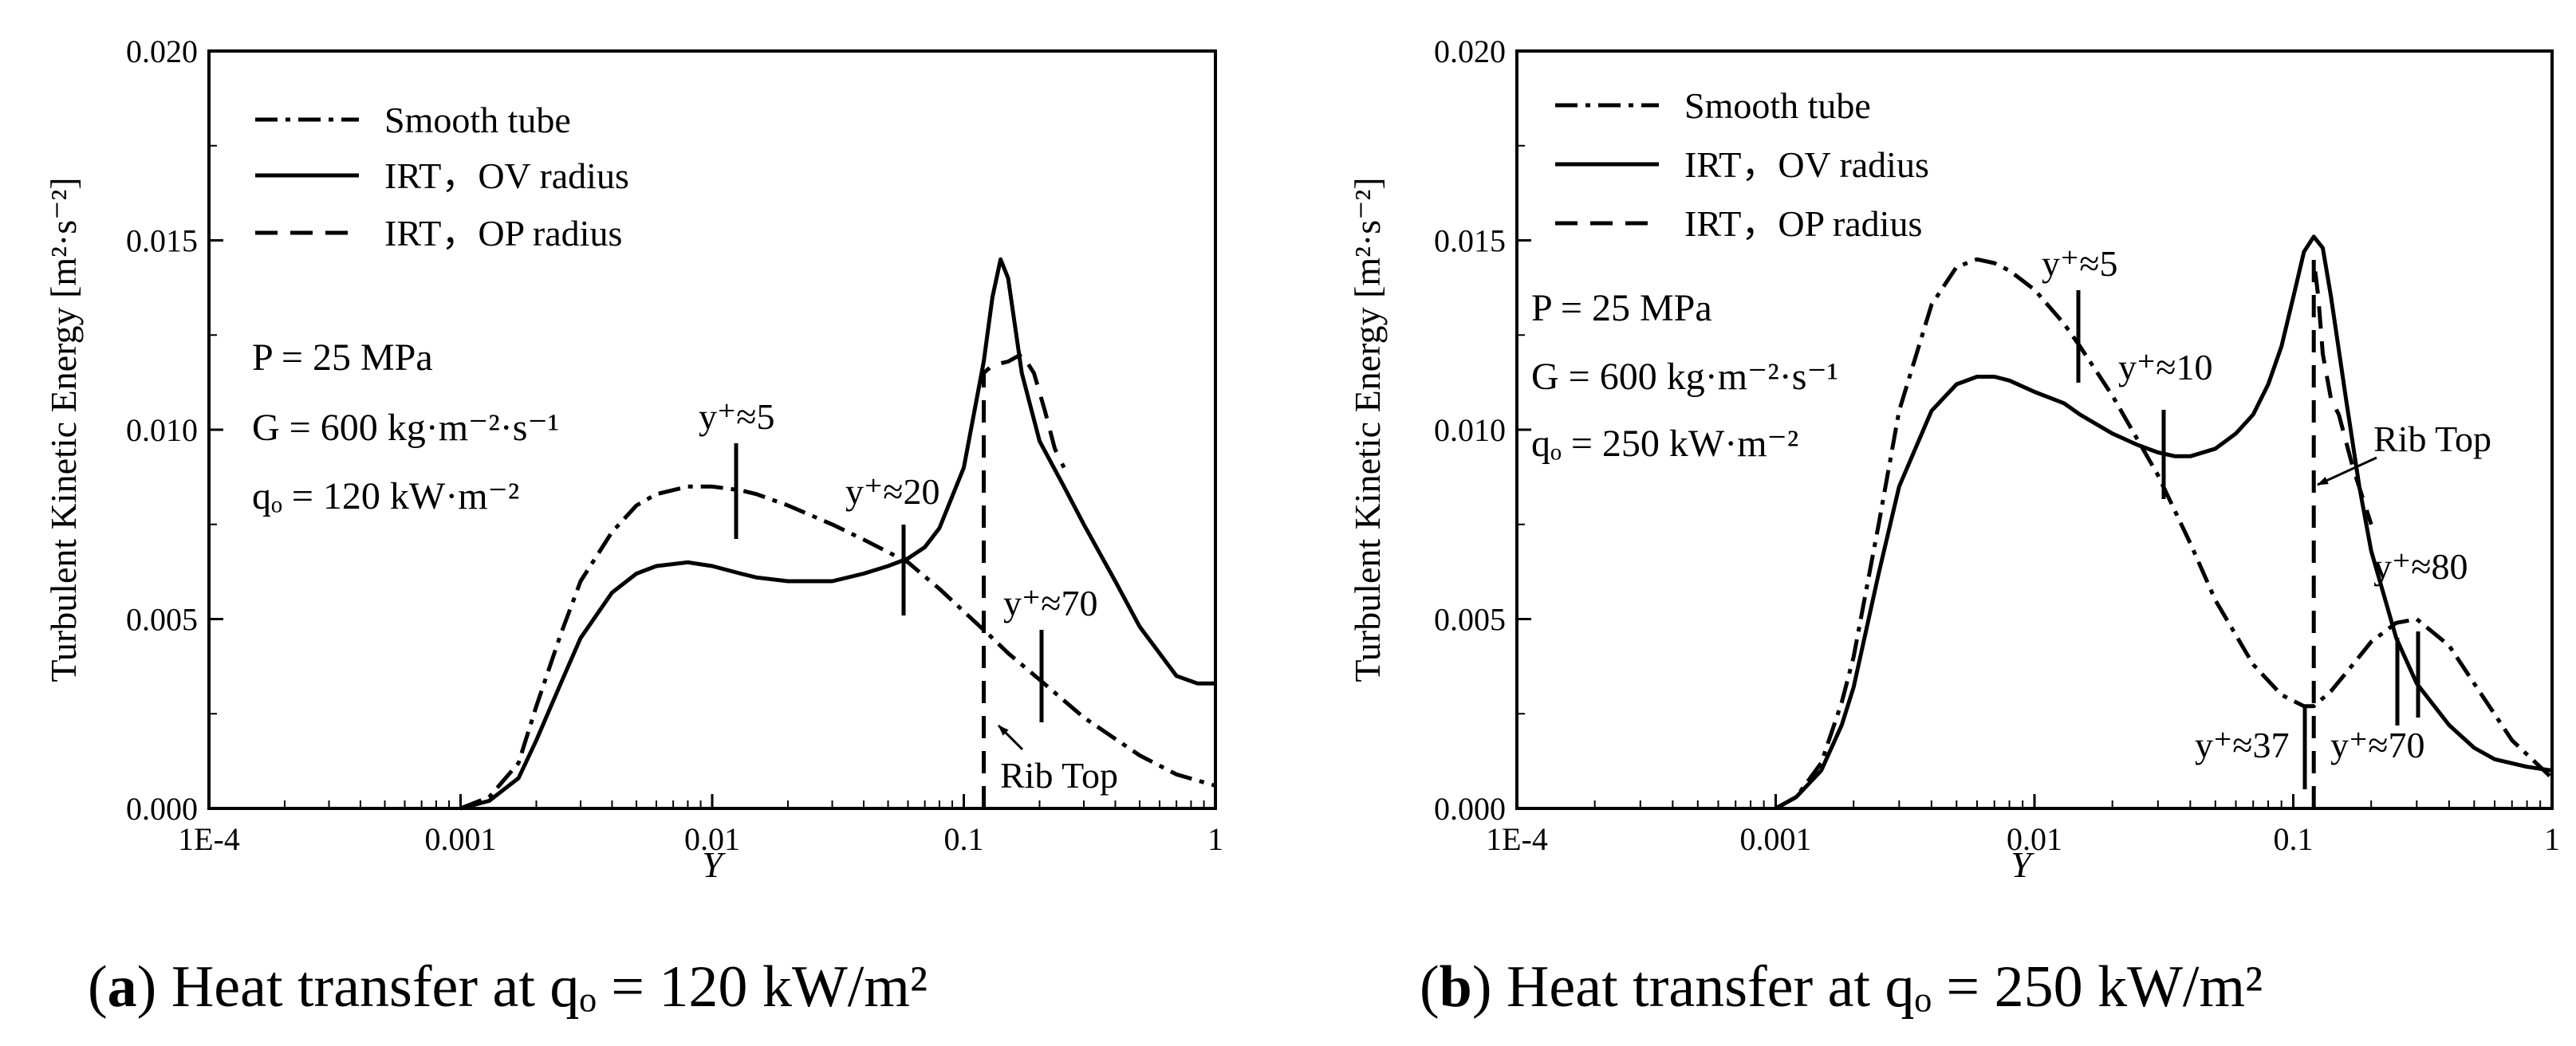 This screenshot has width=2576, height=1046. I want to click on panel-a-series-smooth-tube, so click(837, 647).